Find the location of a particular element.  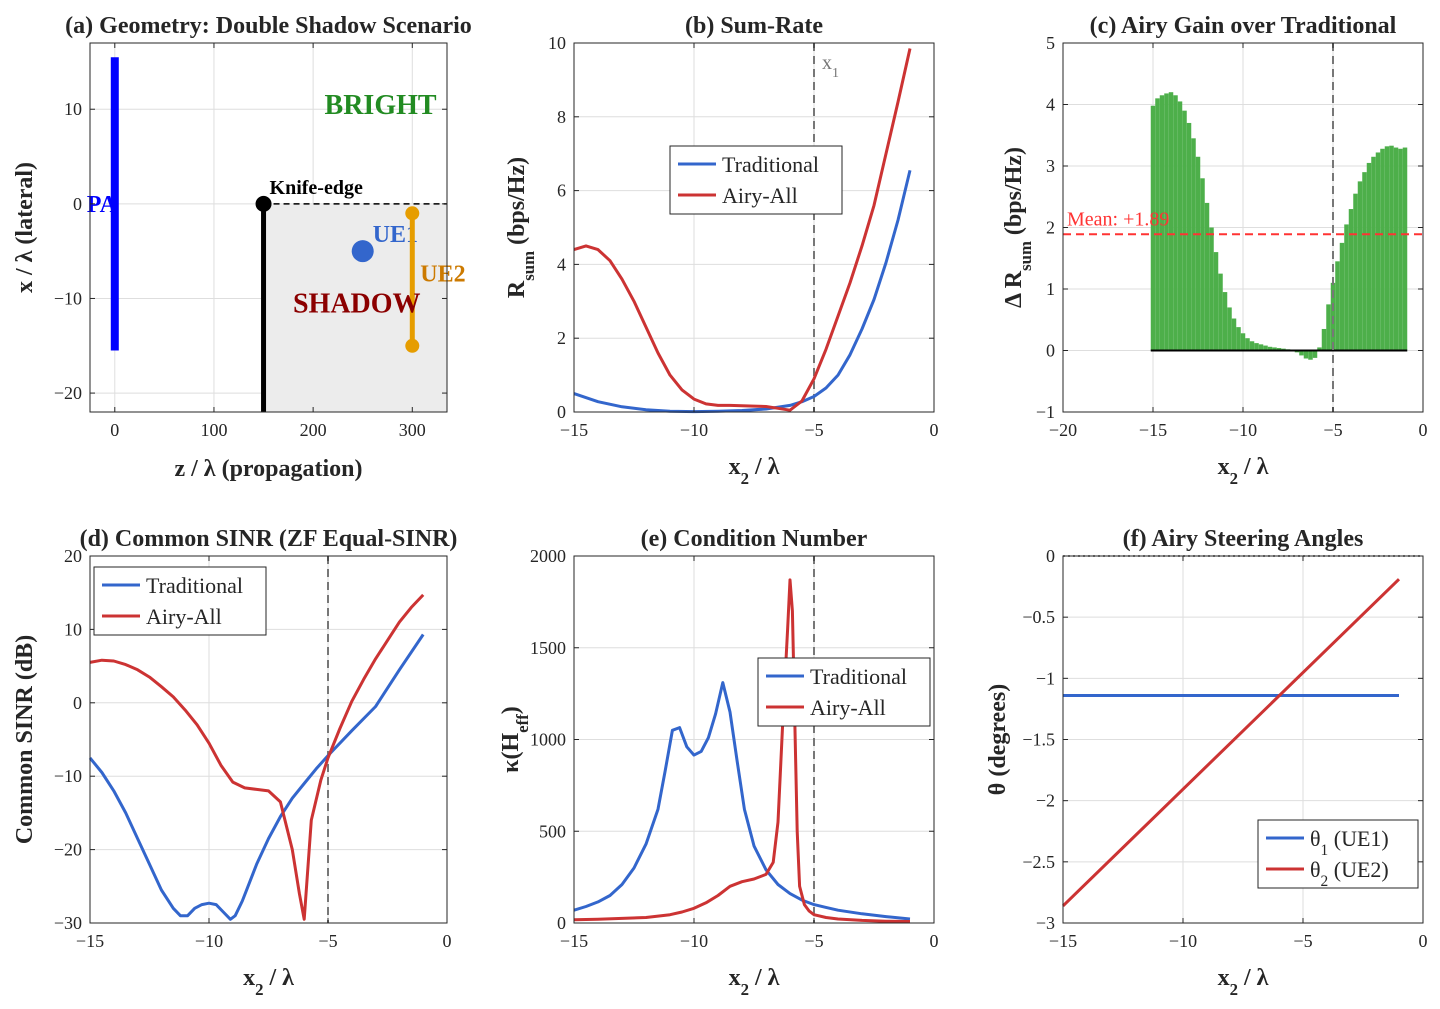

ytick-label-a-0: 10 is located at coordinates (73, 109).